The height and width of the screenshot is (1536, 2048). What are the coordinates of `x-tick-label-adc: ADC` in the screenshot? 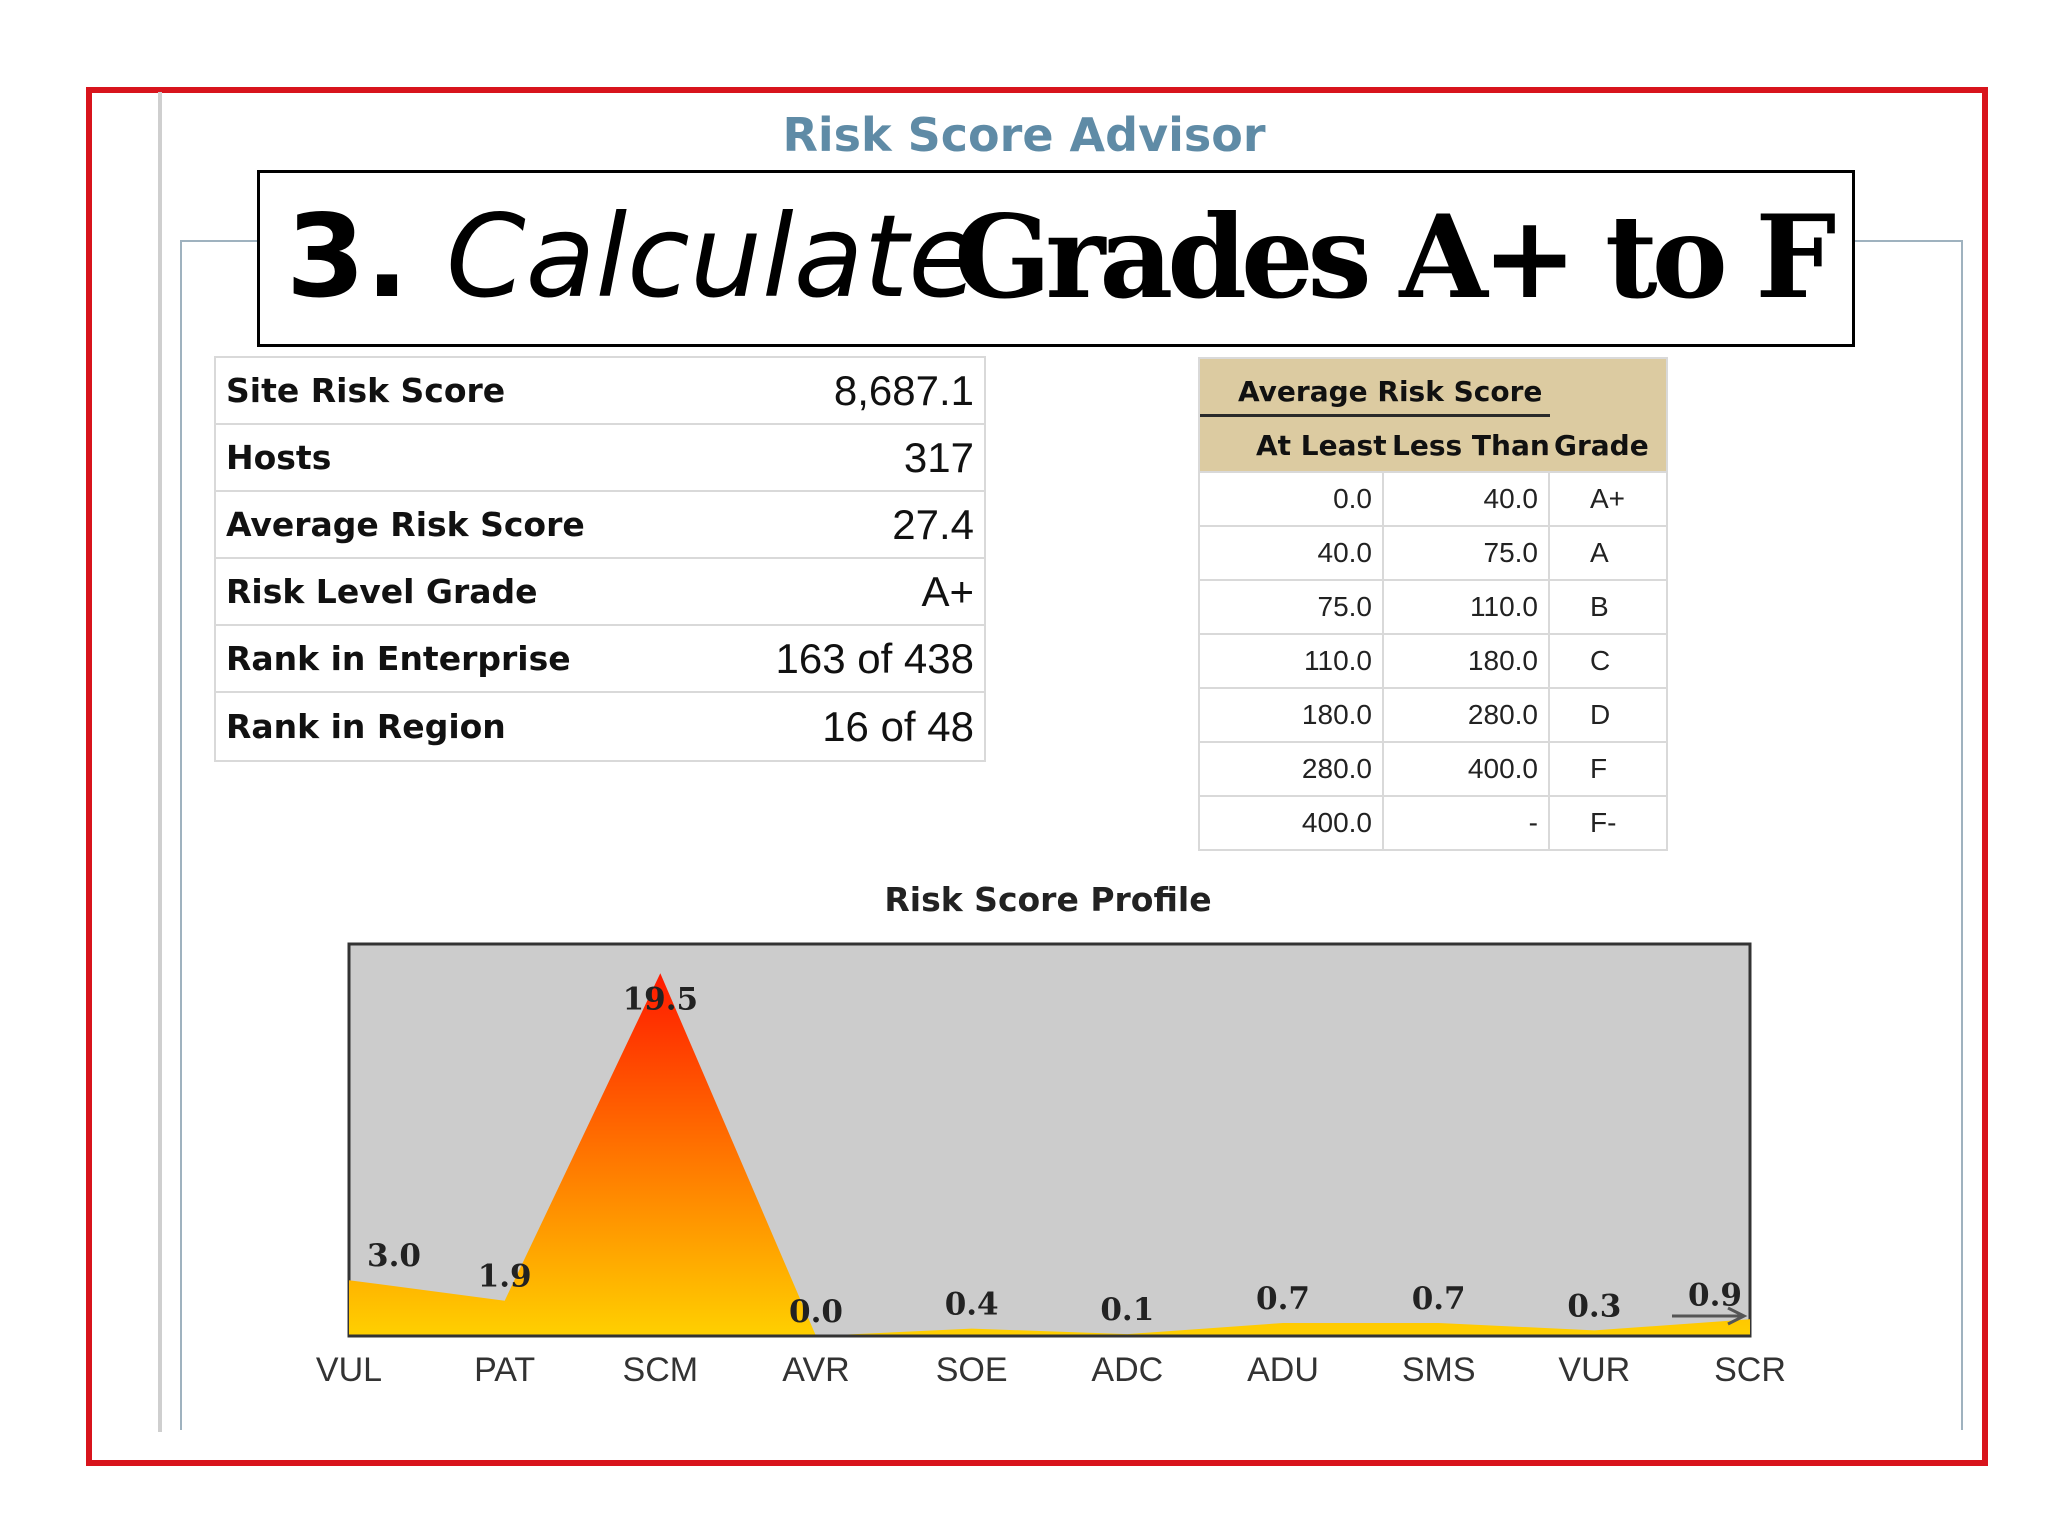 It's located at (1127, 1370).